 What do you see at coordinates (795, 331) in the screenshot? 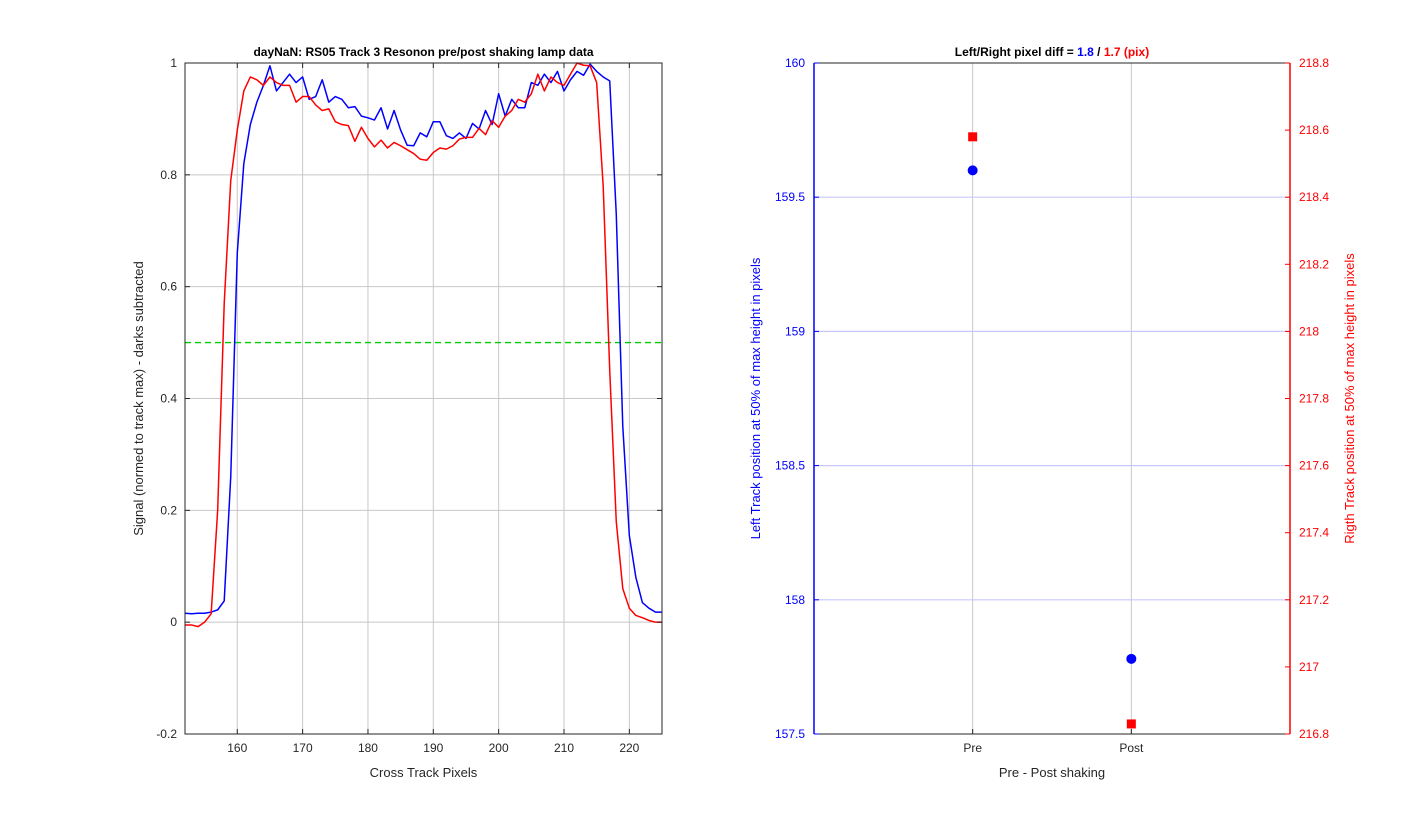
I see `left-y-tick-label: 159` at bounding box center [795, 331].